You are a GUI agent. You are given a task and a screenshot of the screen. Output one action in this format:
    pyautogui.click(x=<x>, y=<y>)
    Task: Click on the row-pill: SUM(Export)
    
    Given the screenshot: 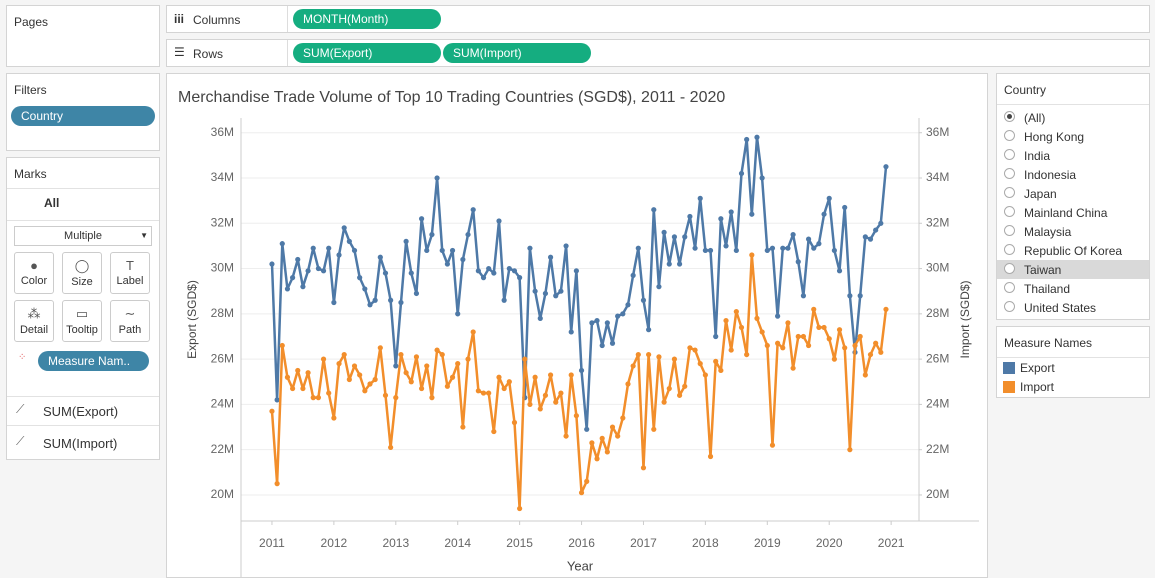 What is the action you would take?
    pyautogui.click(x=367, y=53)
    